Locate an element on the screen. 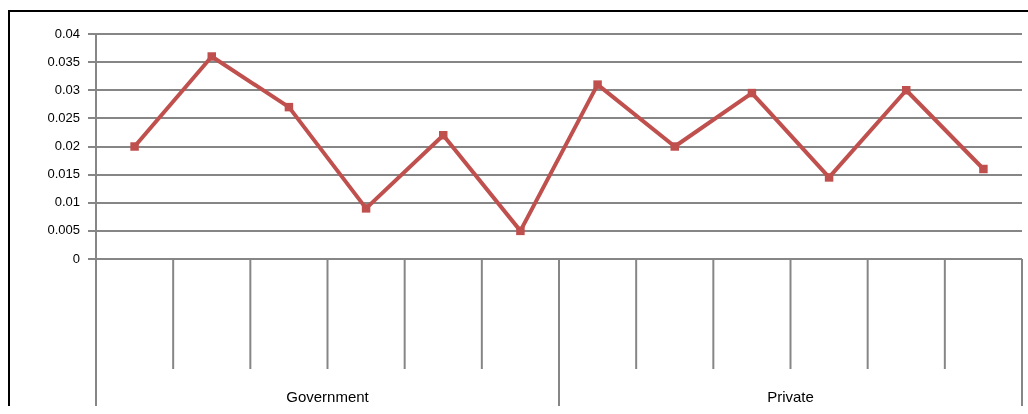 Image resolution: width=1028 pixels, height=414 pixels. y-tick-label: 0.005 is located at coordinates (63, 230).